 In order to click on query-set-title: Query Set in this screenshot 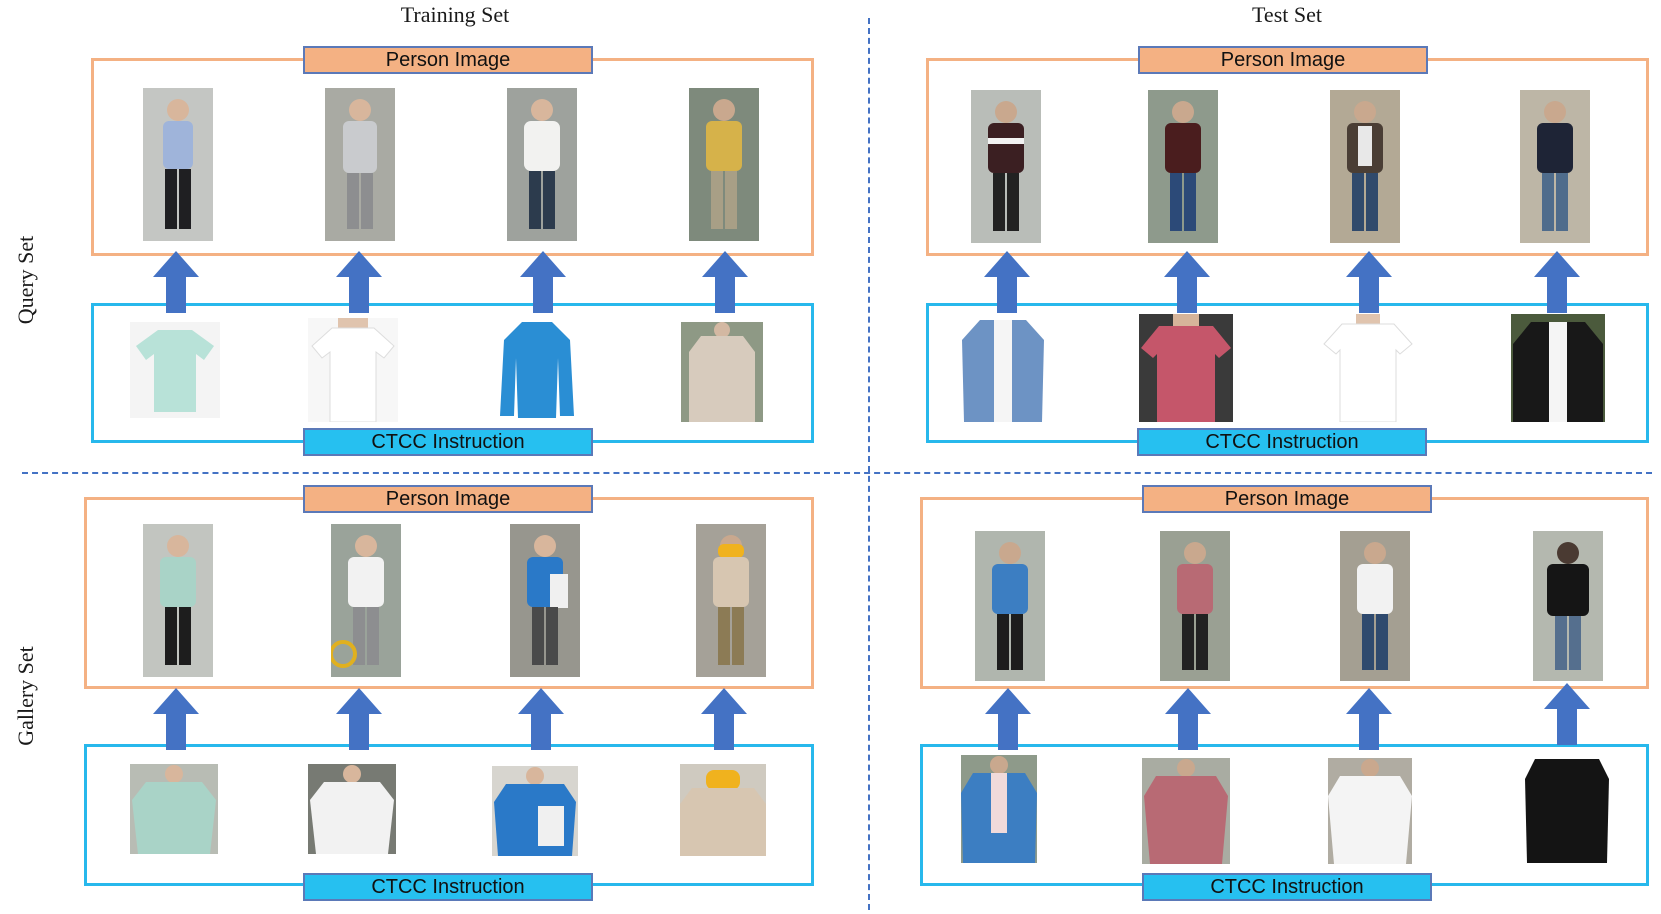, I will do `click(25, 280)`.